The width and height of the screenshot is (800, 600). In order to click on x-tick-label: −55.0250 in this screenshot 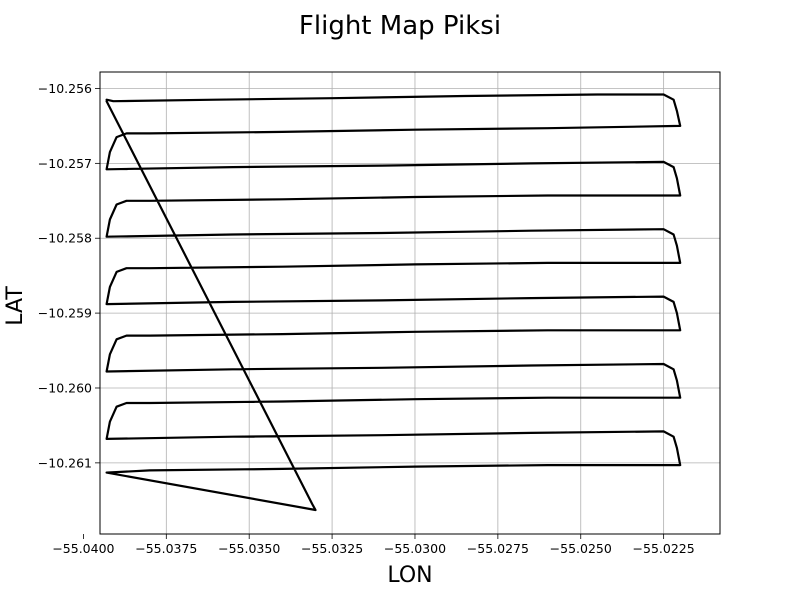, I will do `click(581, 548)`.